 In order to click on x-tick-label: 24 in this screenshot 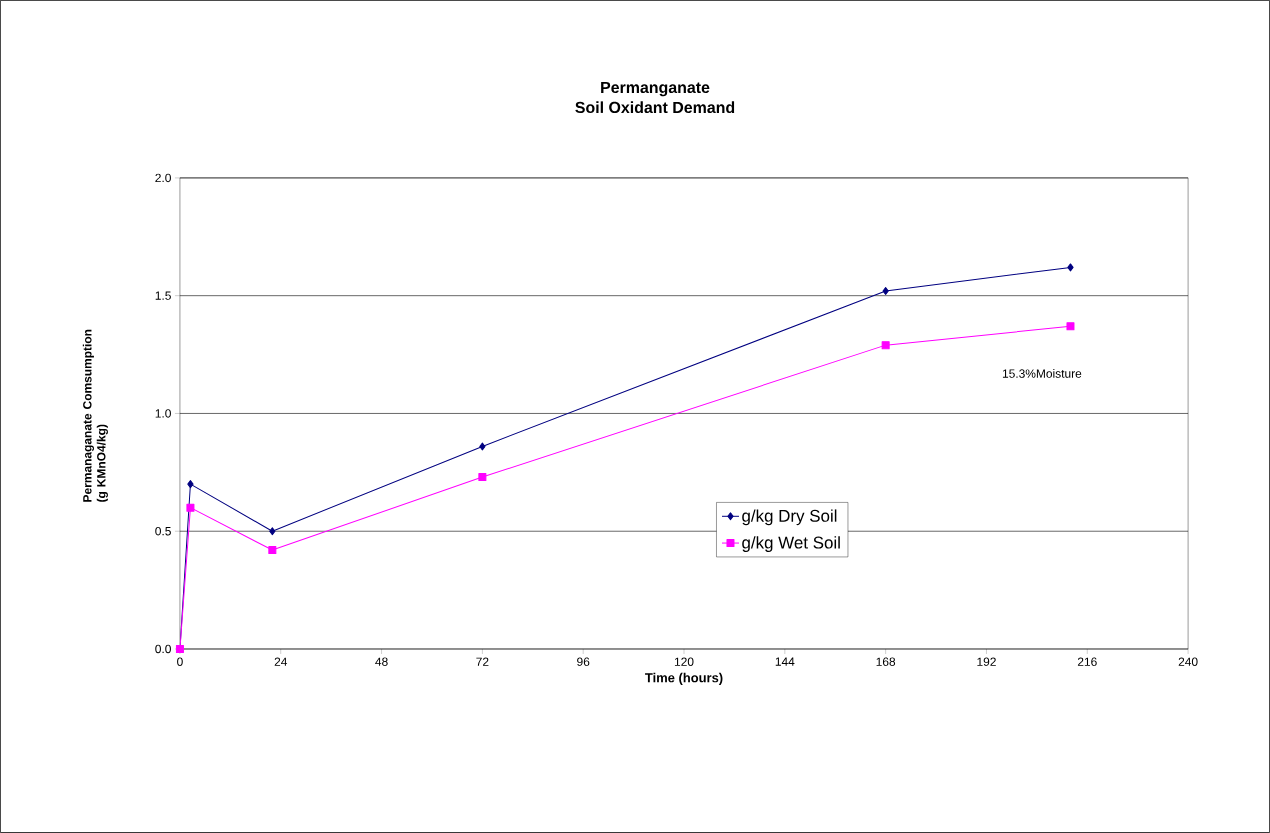, I will do `click(281, 661)`.